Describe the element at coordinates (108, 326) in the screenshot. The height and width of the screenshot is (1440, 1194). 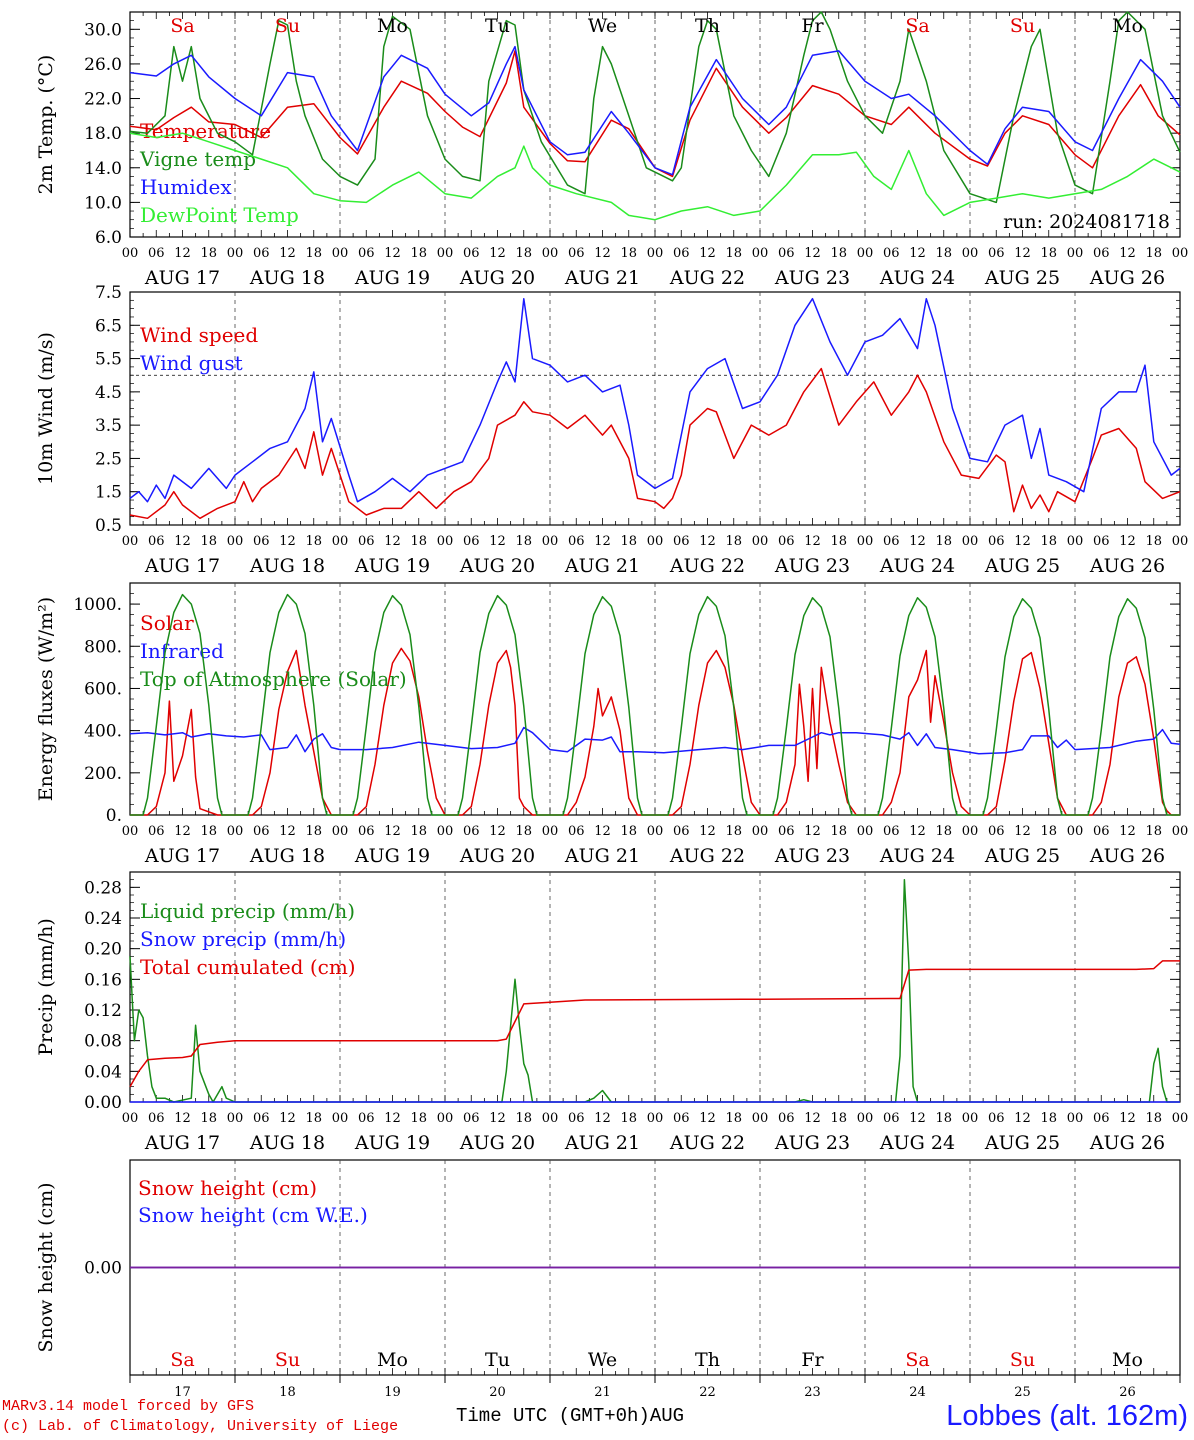
I see `y-tick-label: 6.5` at that location.